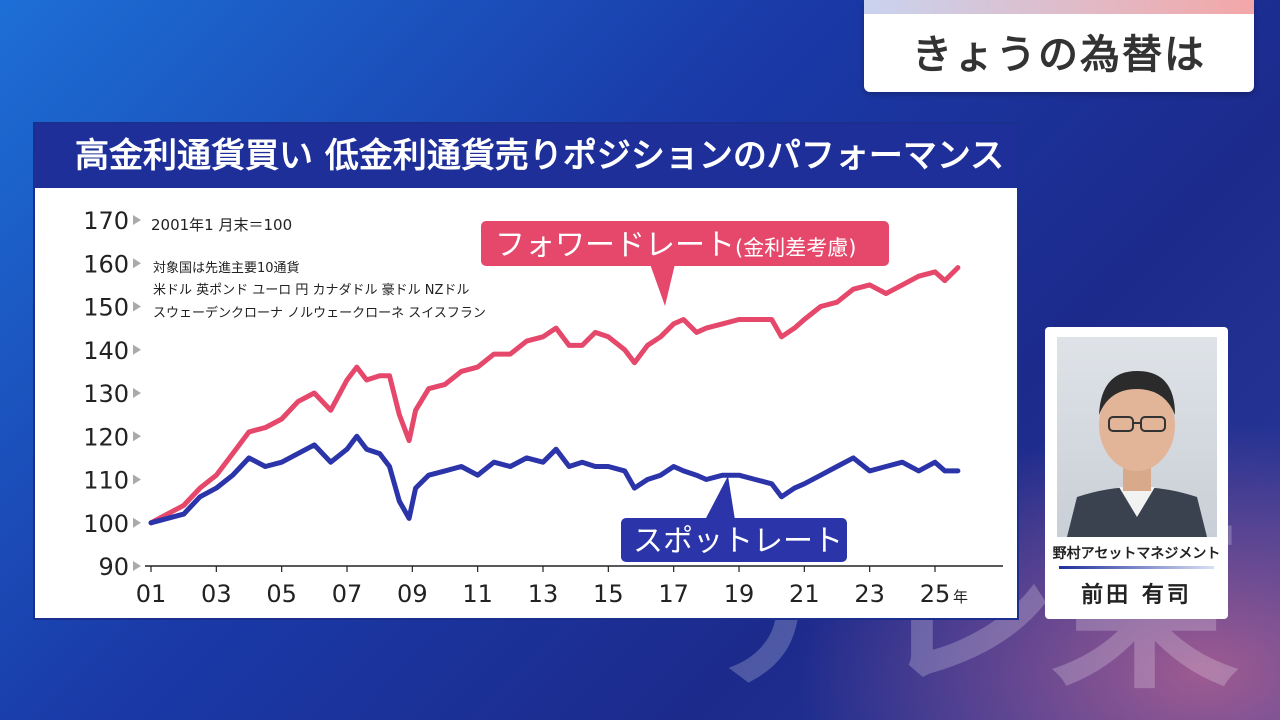 The image size is (1280, 720). What do you see at coordinates (106, 524) in the screenshot?
I see `y-tick-label: 100` at bounding box center [106, 524].